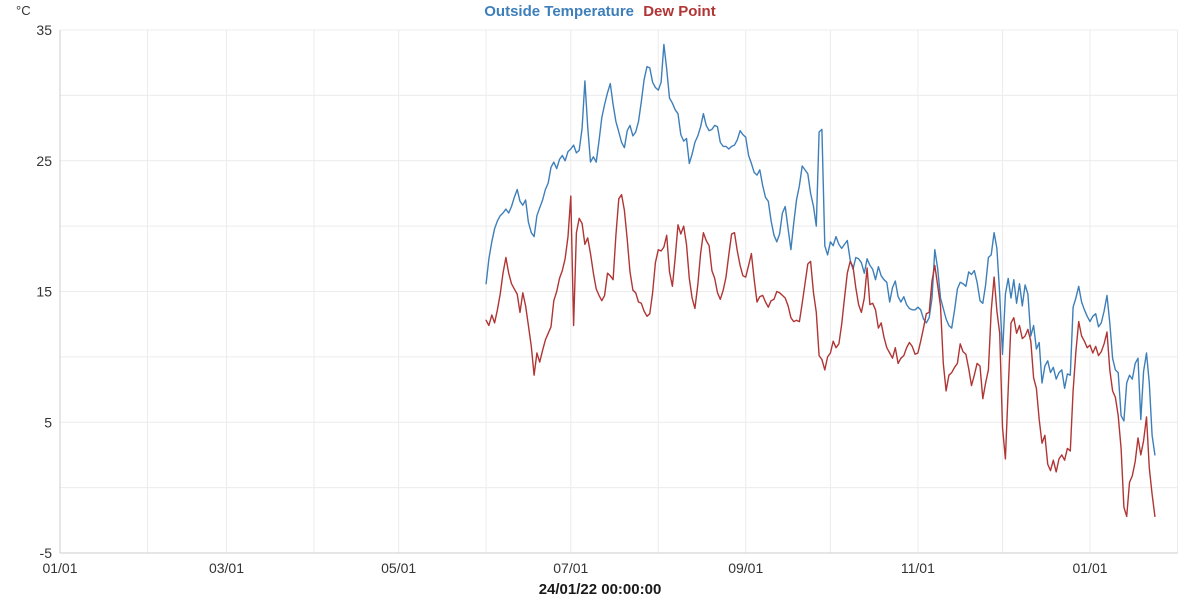 Image resolution: width=1200 pixels, height=600 pixels. What do you see at coordinates (226, 568) in the screenshot?
I see `x-tick-label: 03/01` at bounding box center [226, 568].